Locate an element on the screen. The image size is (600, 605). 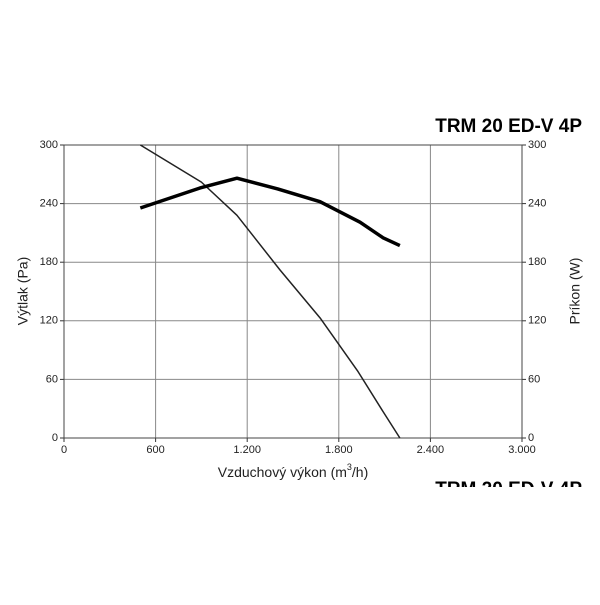
y-tick-label: 60 is located at coordinates (52, 379).